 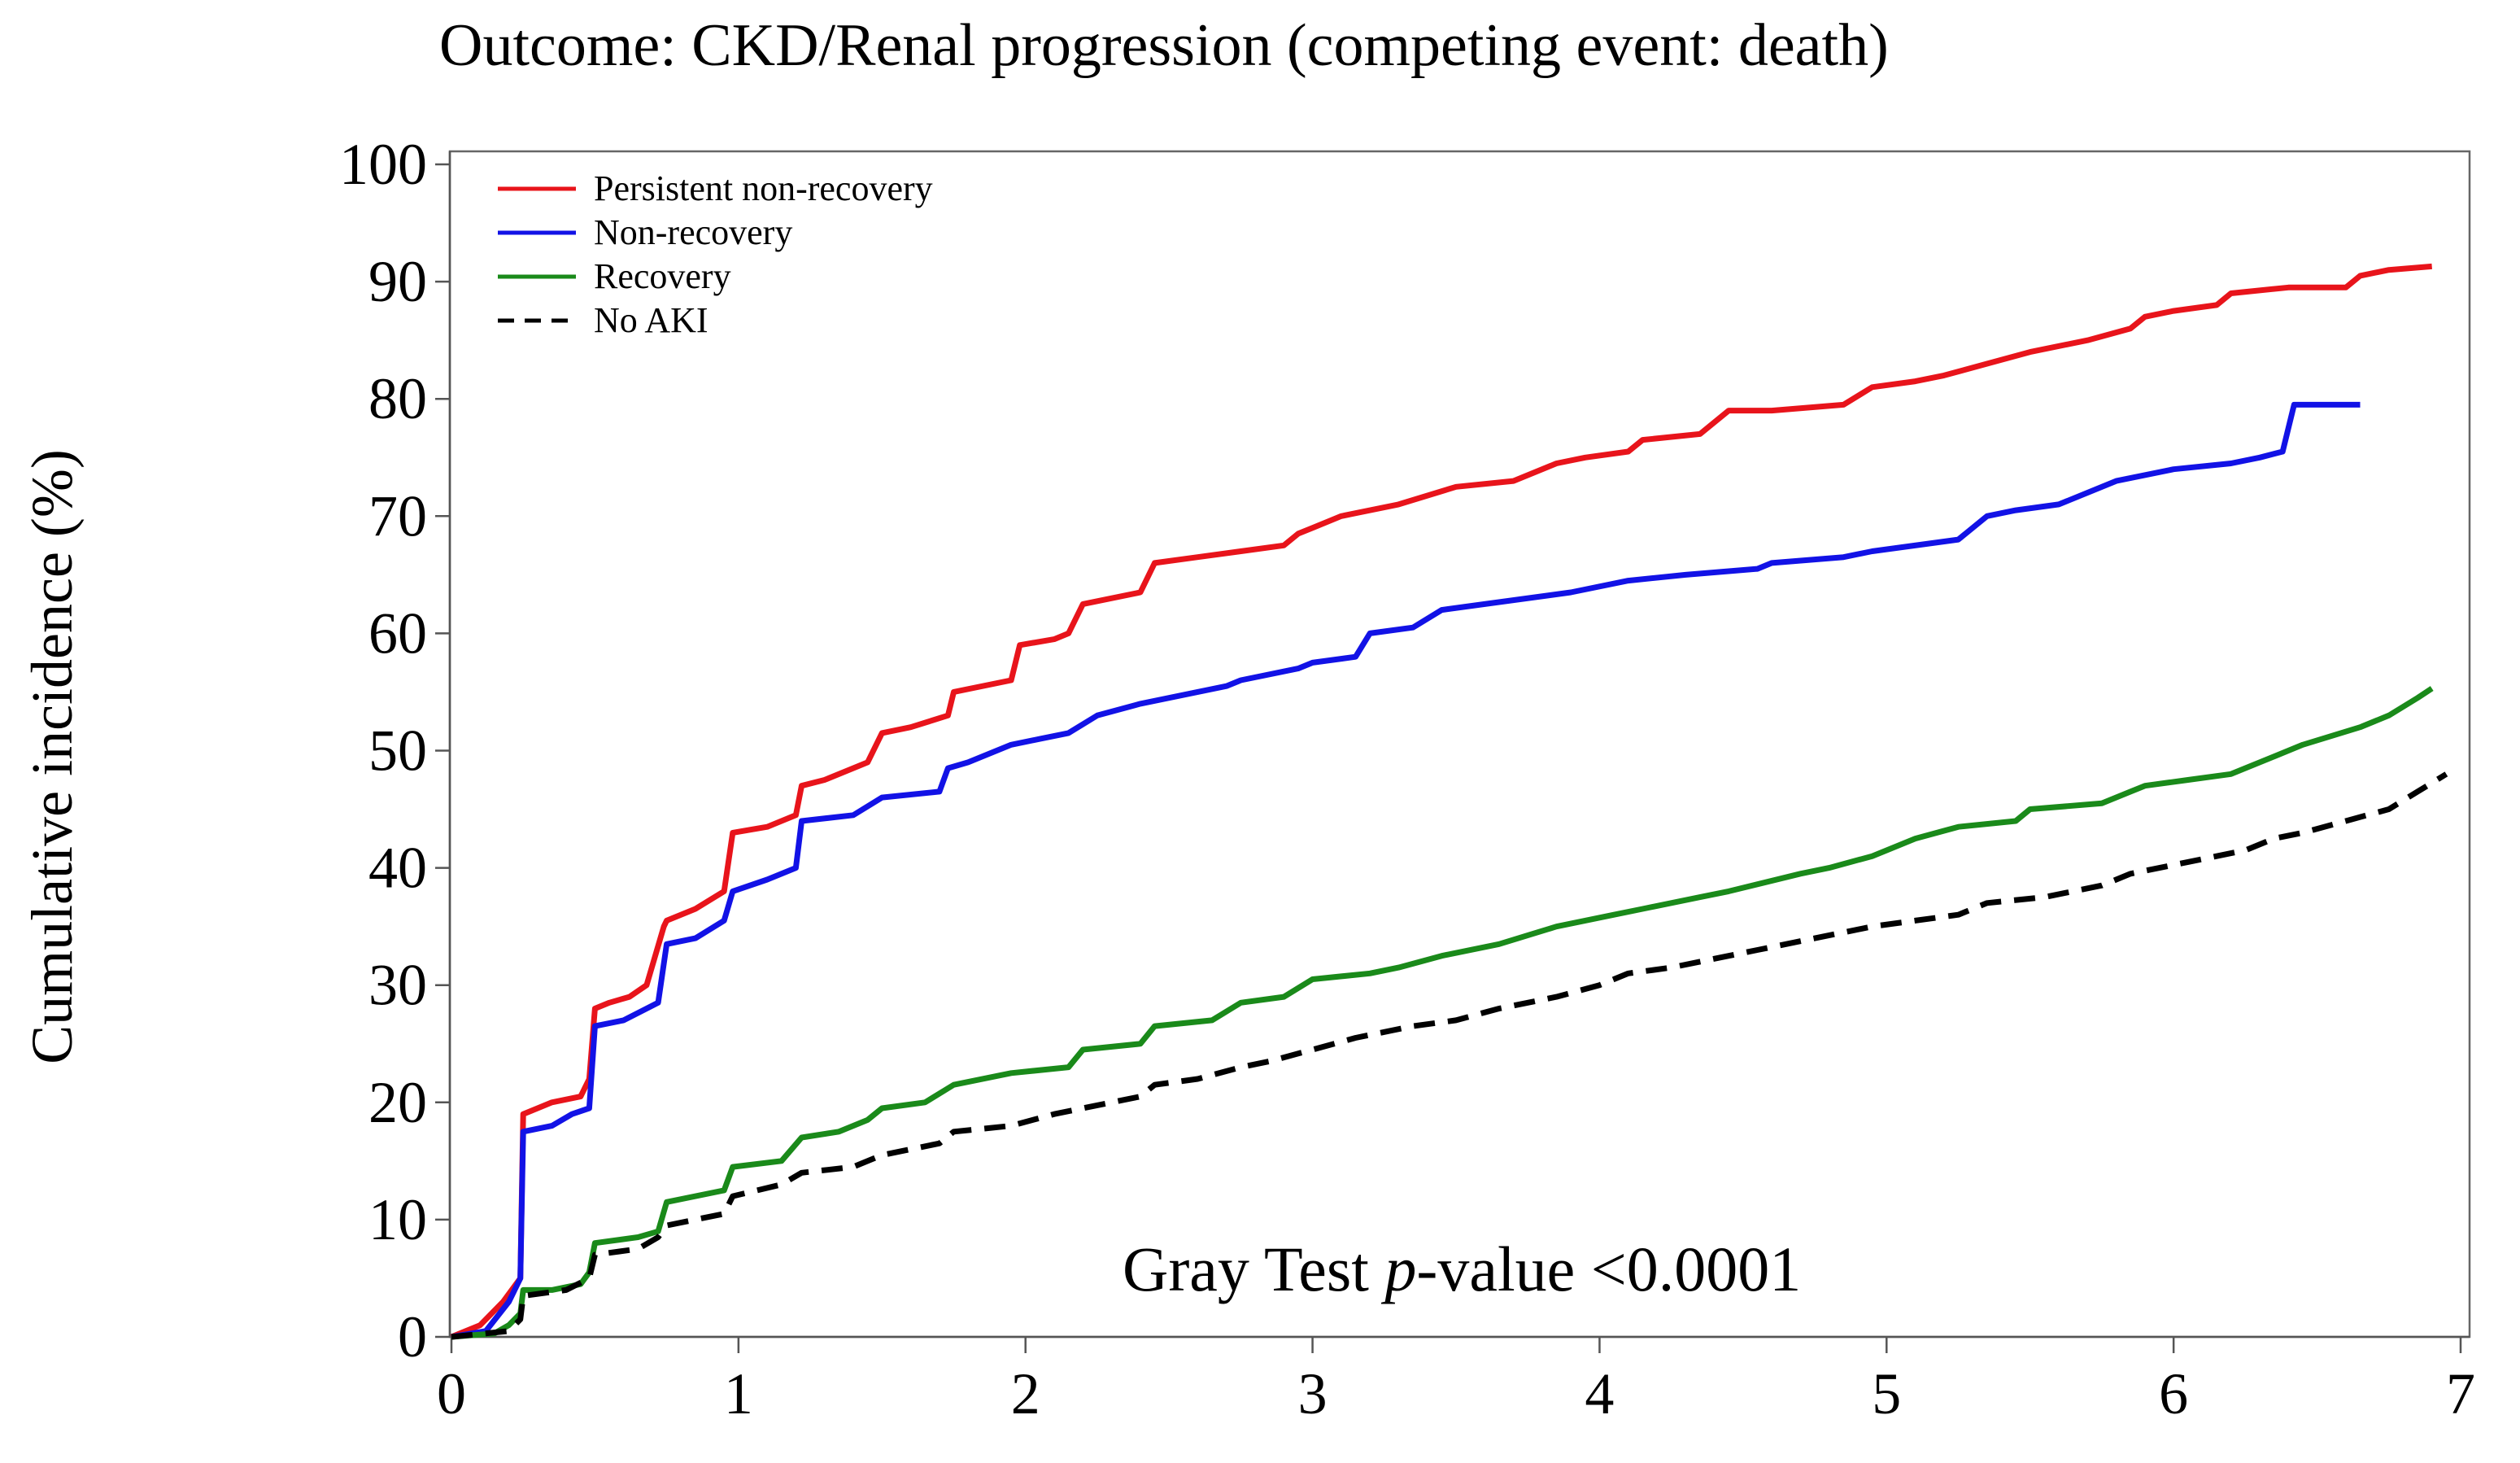 I want to click on y-tick-label: 10, so click(x=397, y=1219).